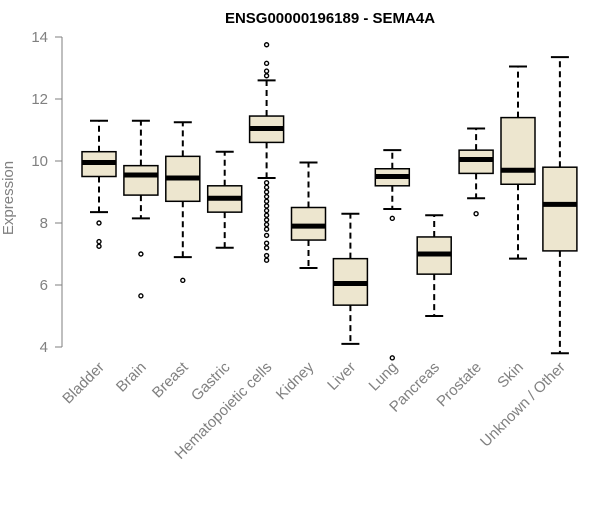 This screenshot has width=600, height=505. What do you see at coordinates (459, 385) in the screenshot?
I see `x-tick-label: Prostate` at bounding box center [459, 385].